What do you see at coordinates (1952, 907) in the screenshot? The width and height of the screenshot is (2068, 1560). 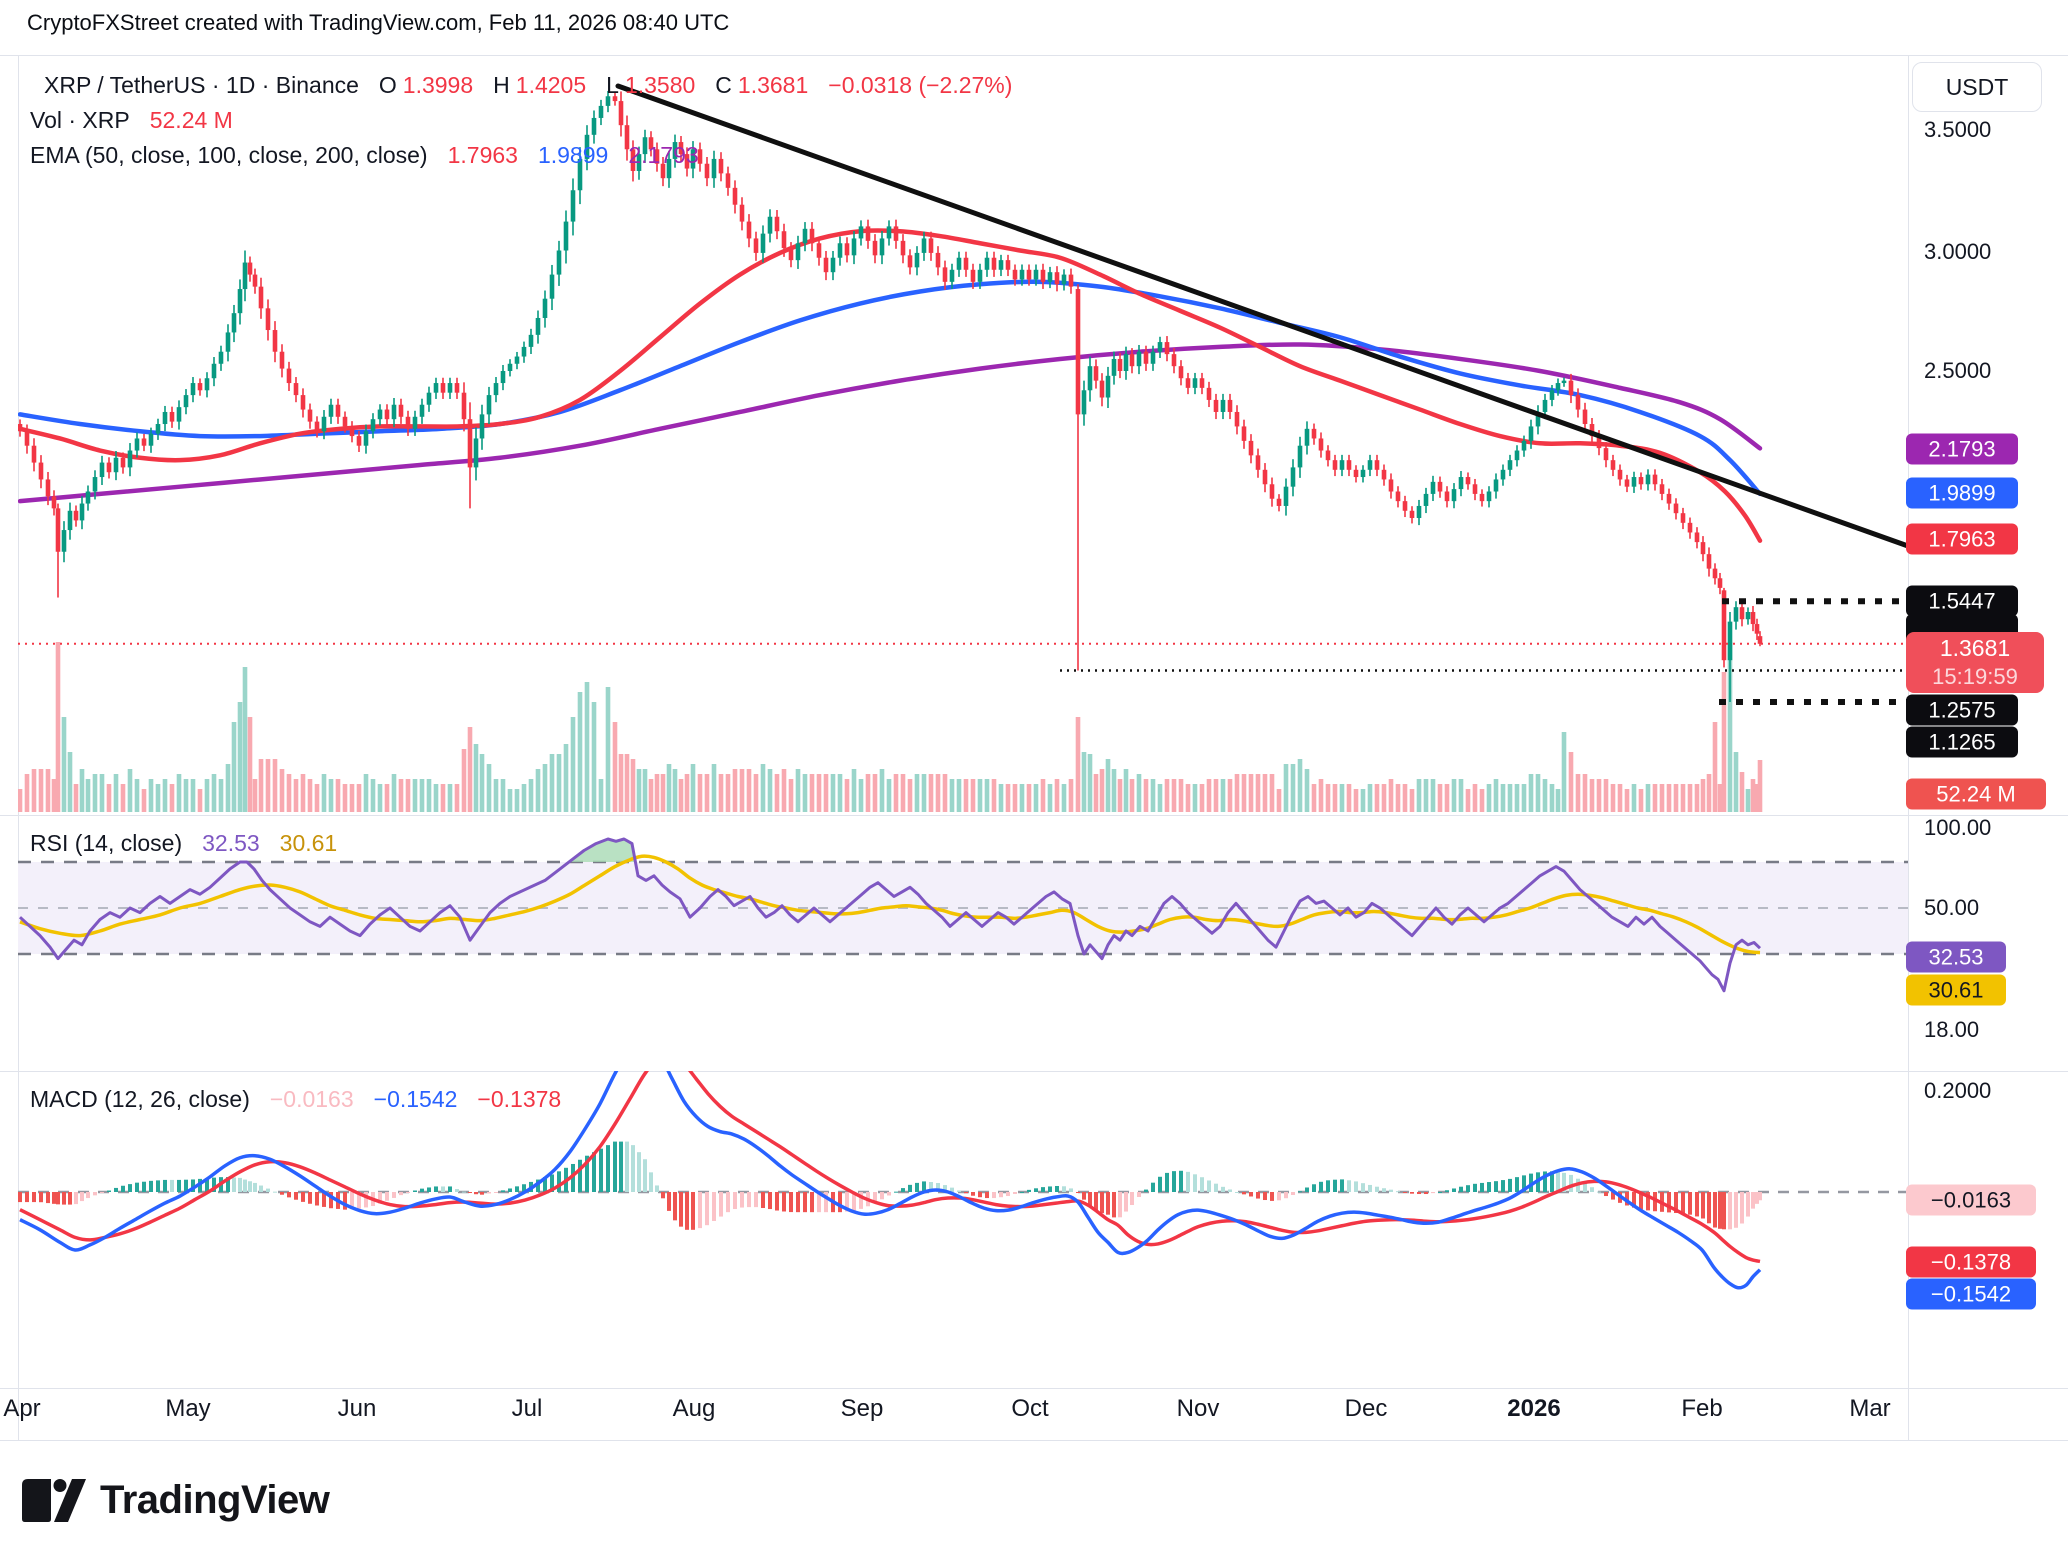 I see `axis-tick-label: 50.00` at bounding box center [1952, 907].